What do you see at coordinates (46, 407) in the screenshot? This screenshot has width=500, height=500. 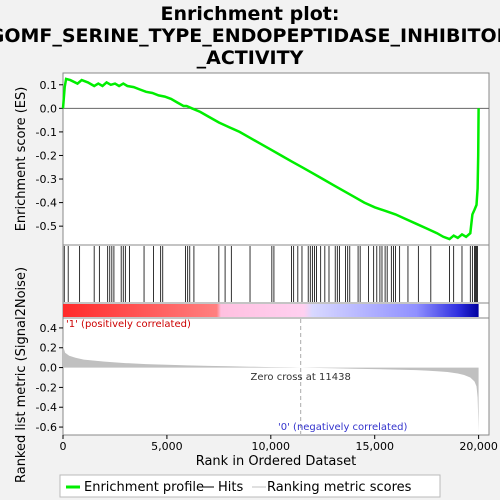 I see `metric-y-tick-label: -0.4` at bounding box center [46, 407].